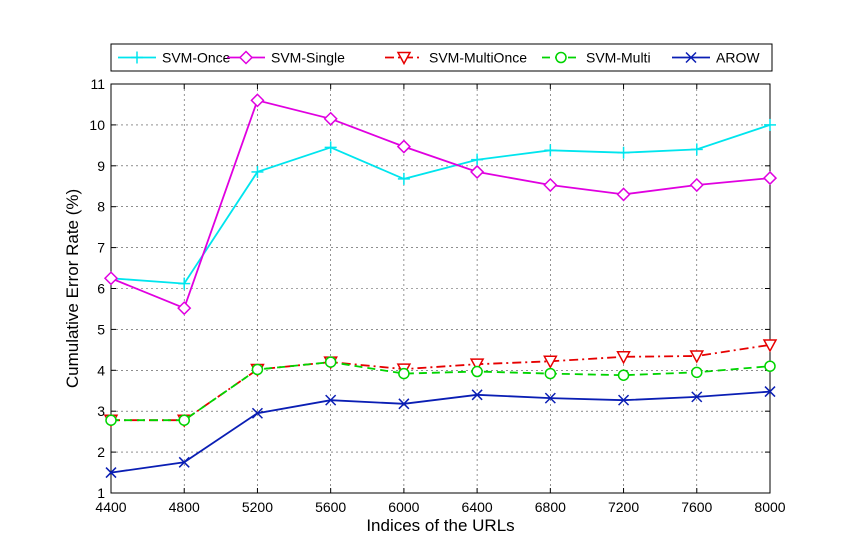 Image resolution: width=851 pixels, height=555 pixels. Describe the element at coordinates (101, 493) in the screenshot. I see `y-tick-label: 1` at that location.